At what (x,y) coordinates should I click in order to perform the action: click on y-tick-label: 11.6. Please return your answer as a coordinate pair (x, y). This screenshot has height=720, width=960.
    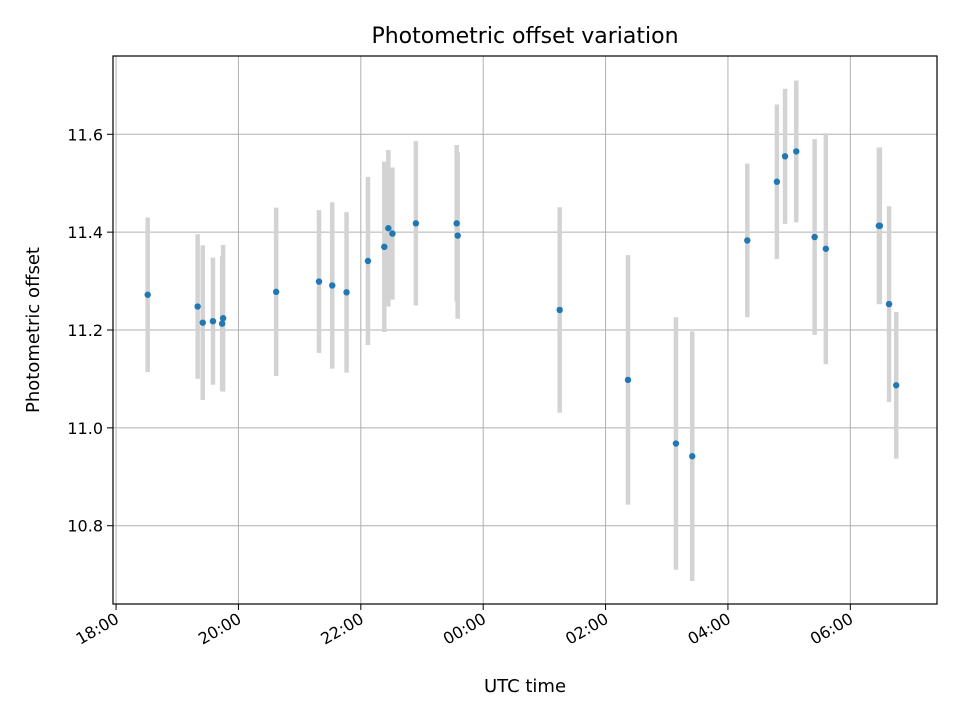
    Looking at the image, I should click on (85, 134).